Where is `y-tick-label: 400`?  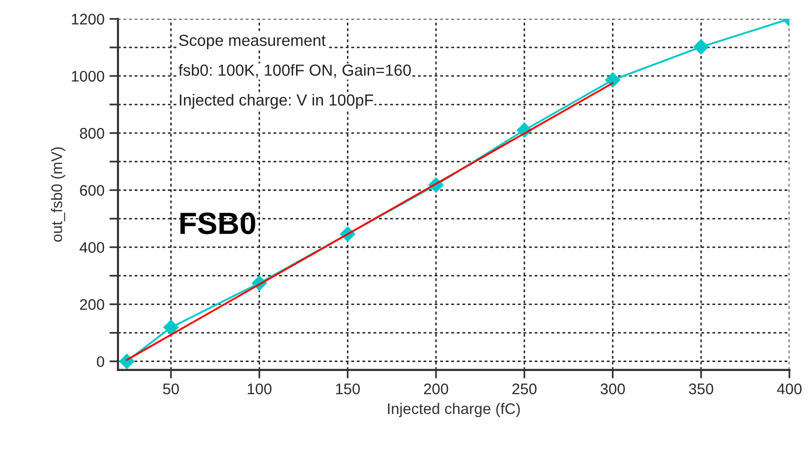 y-tick-label: 400 is located at coordinates (92, 247).